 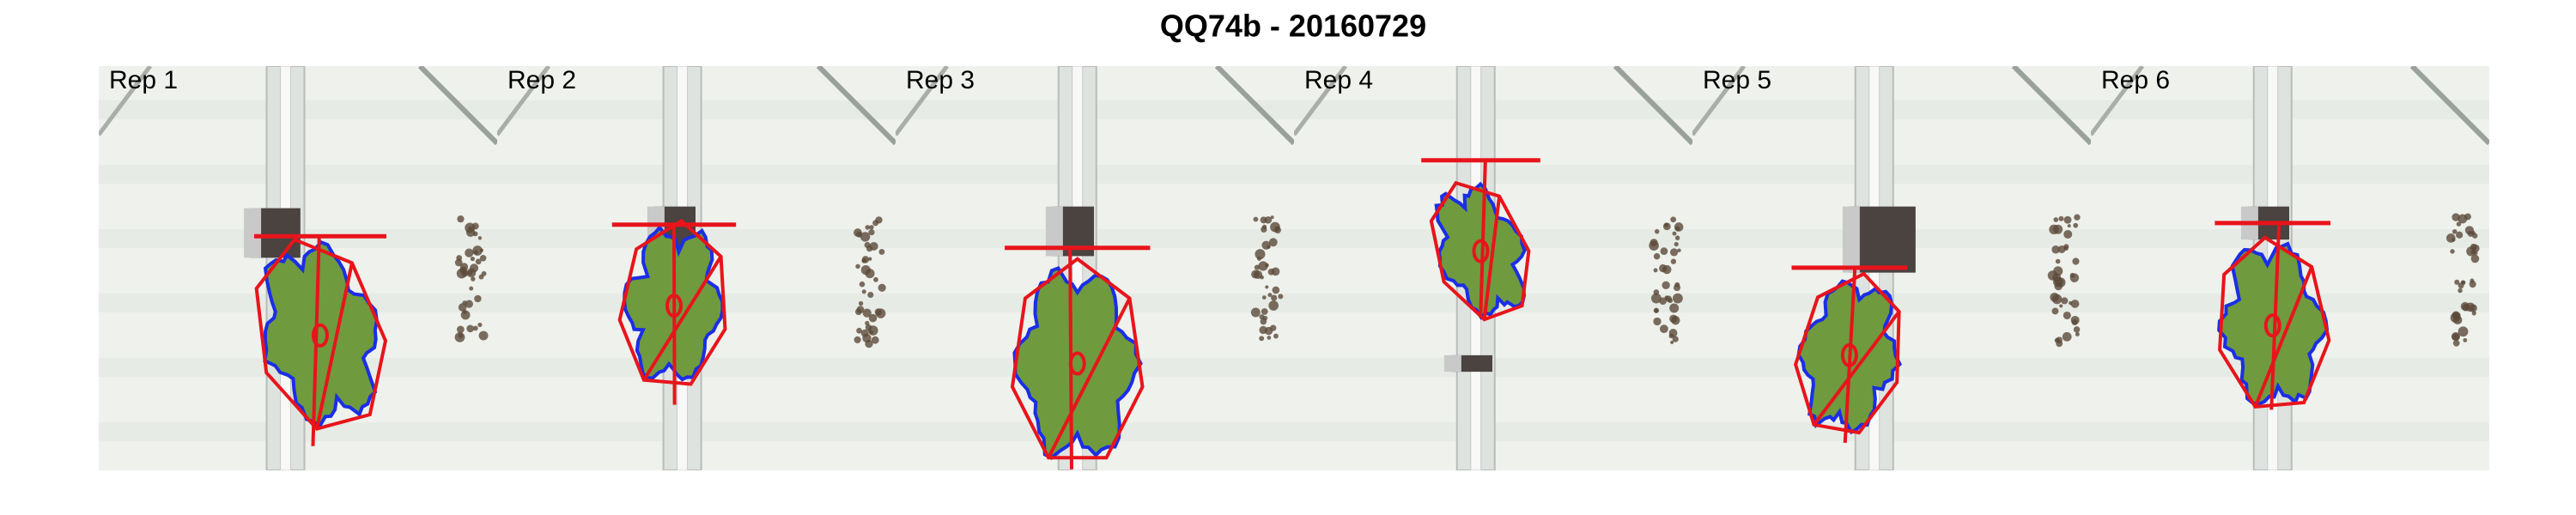 I want to click on panel-label: Rep 6, so click(x=2135, y=80).